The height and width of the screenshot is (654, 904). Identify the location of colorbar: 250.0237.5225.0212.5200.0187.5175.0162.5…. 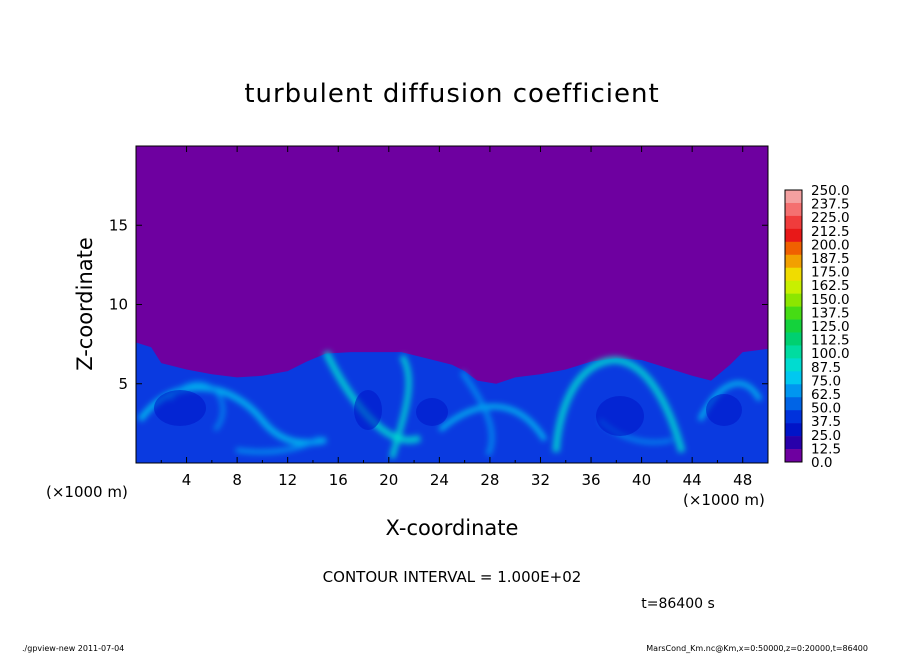
(817, 327).